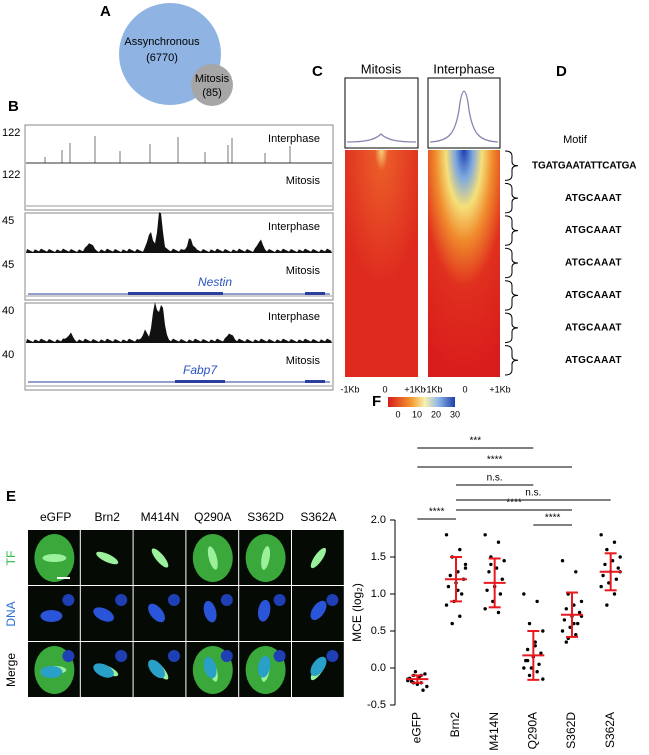 This screenshot has height=755, width=649. I want to click on x-label: -1Kb, so click(432, 389).